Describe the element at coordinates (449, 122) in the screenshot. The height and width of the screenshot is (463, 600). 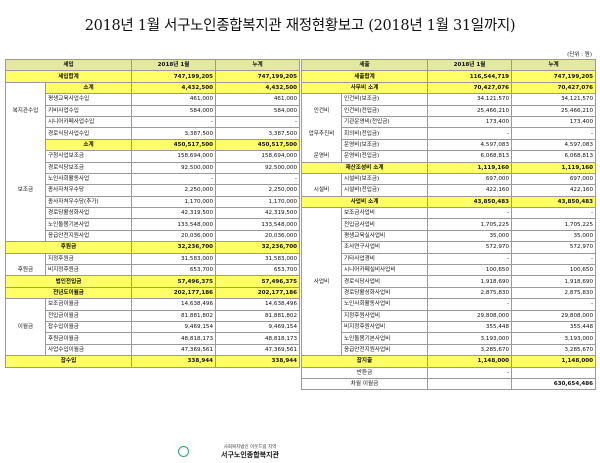
I see `table-row: 기관운영비(전입금) 173,400 173,400` at that location.